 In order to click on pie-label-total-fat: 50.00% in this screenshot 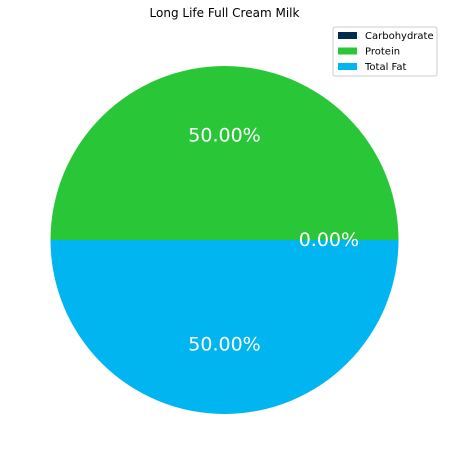, I will do `click(224, 344)`.